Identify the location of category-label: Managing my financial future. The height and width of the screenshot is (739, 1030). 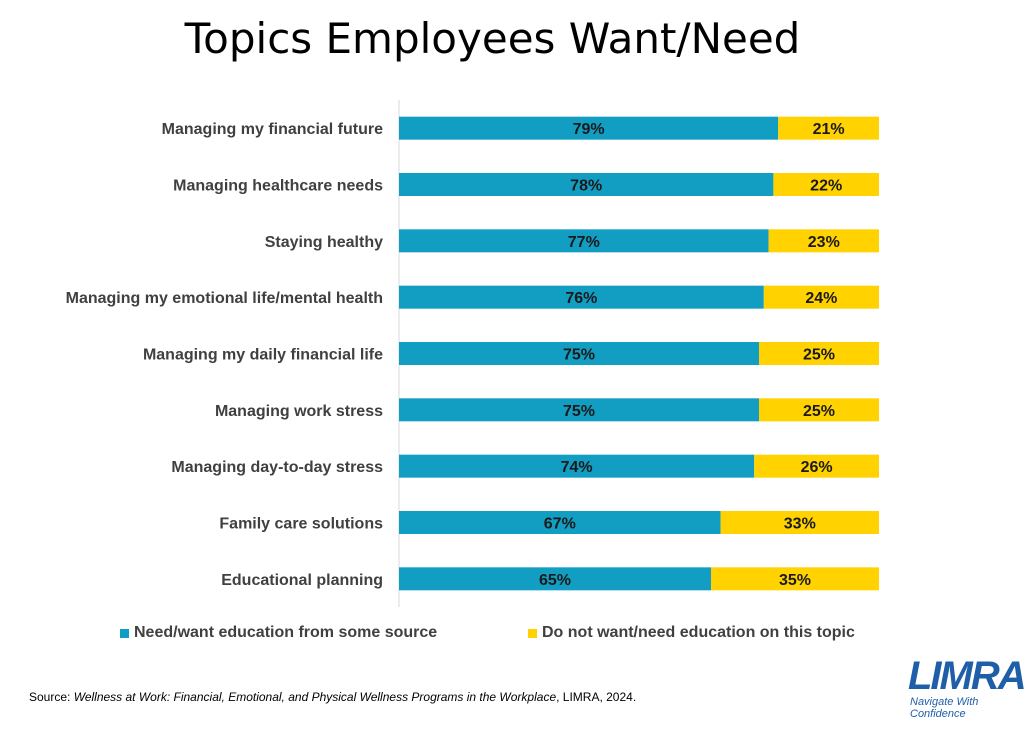
(272, 129).